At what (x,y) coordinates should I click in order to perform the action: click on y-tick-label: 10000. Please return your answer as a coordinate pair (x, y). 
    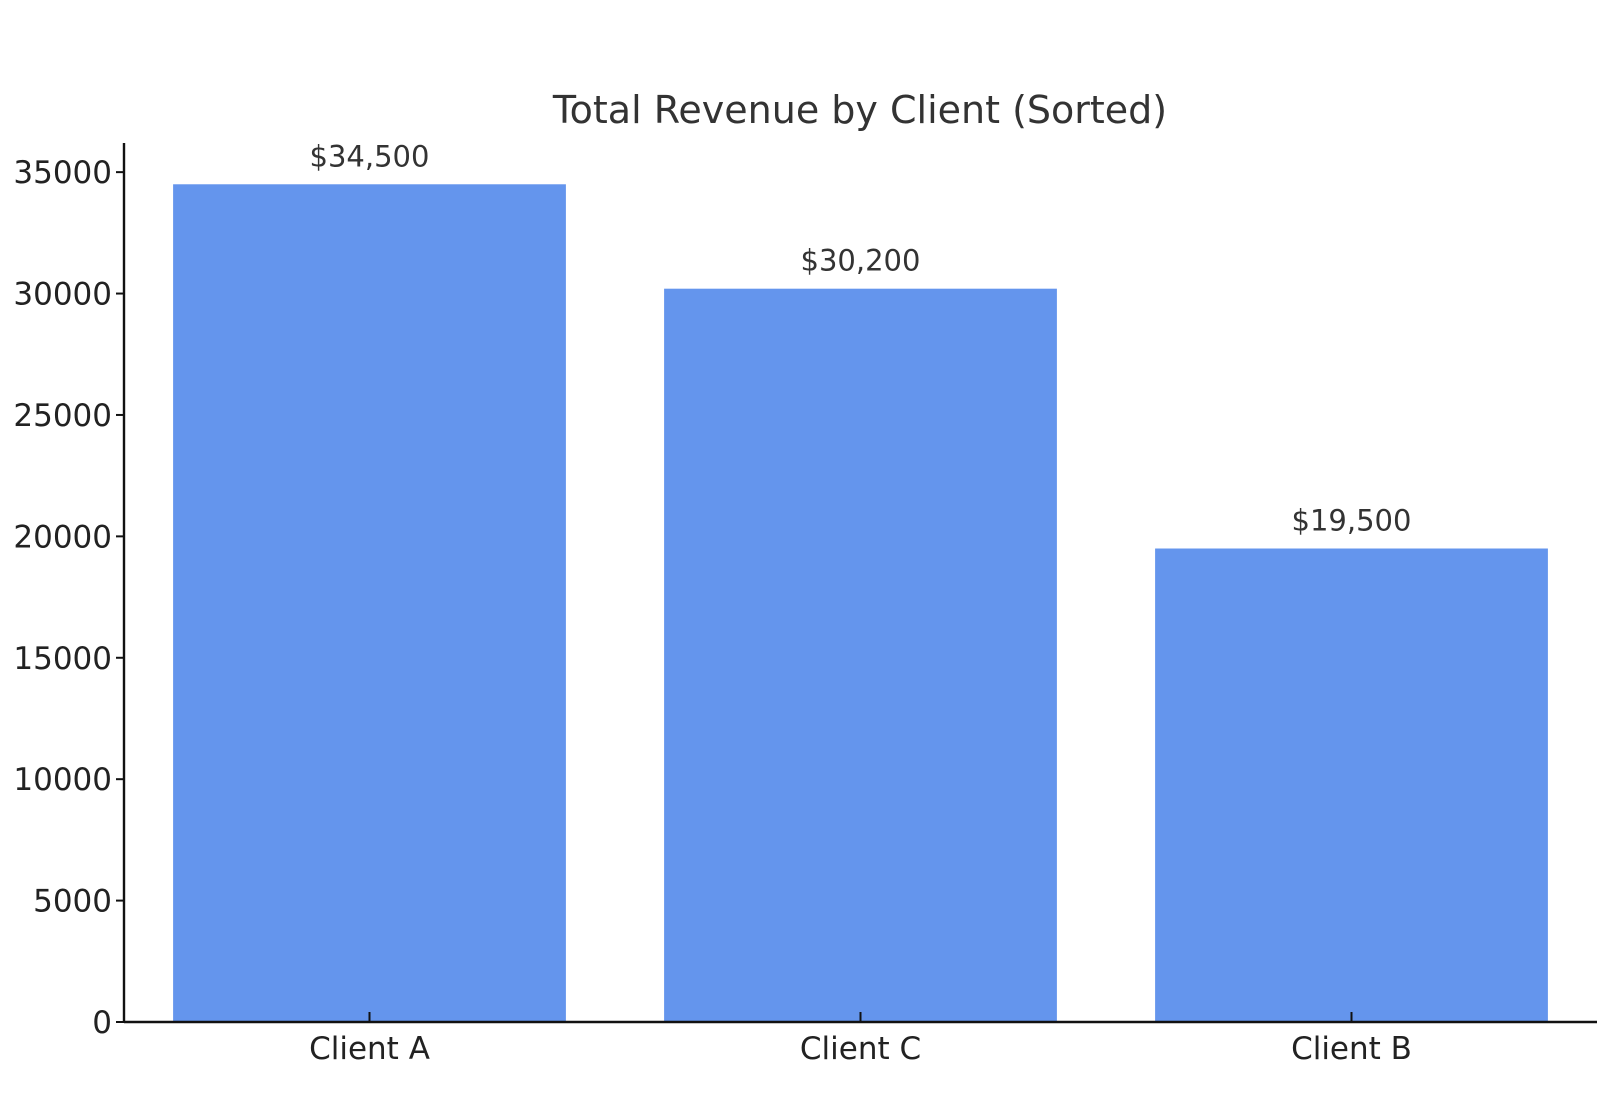
    Looking at the image, I should click on (62, 780).